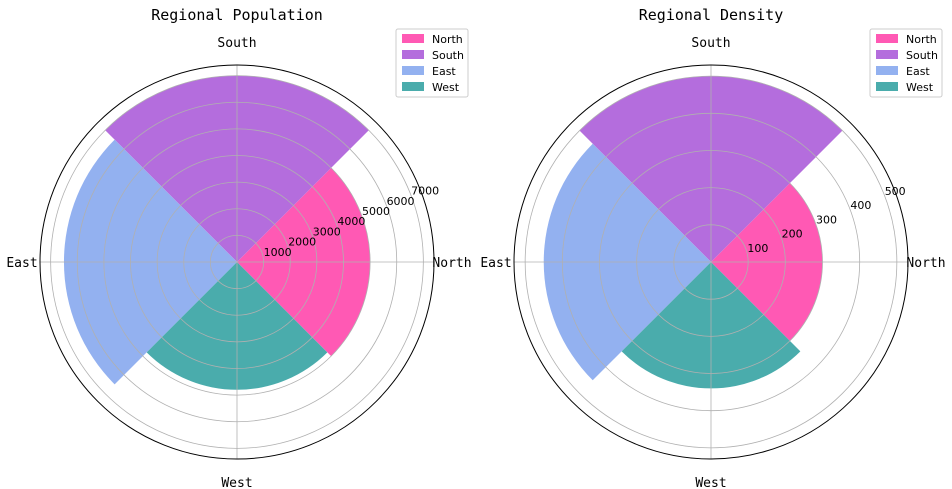 The height and width of the screenshot is (489, 952). I want to click on rtick-label-3000: 3000, so click(327, 231).